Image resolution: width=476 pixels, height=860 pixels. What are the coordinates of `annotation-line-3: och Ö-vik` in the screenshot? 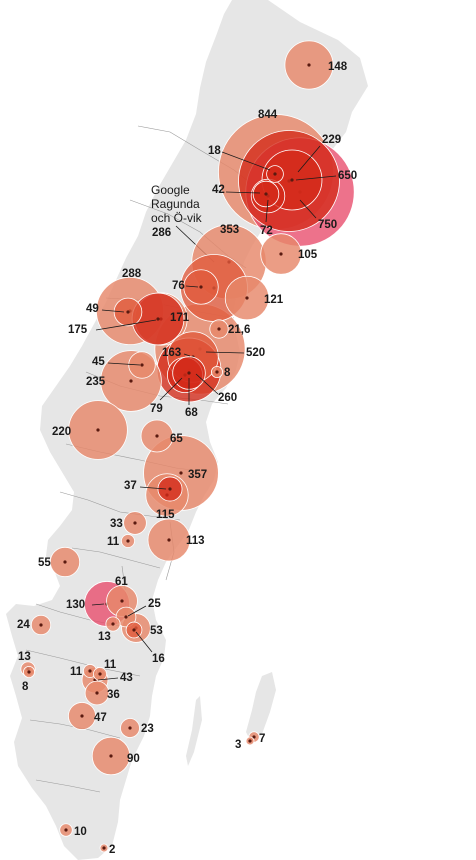 It's located at (177, 218).